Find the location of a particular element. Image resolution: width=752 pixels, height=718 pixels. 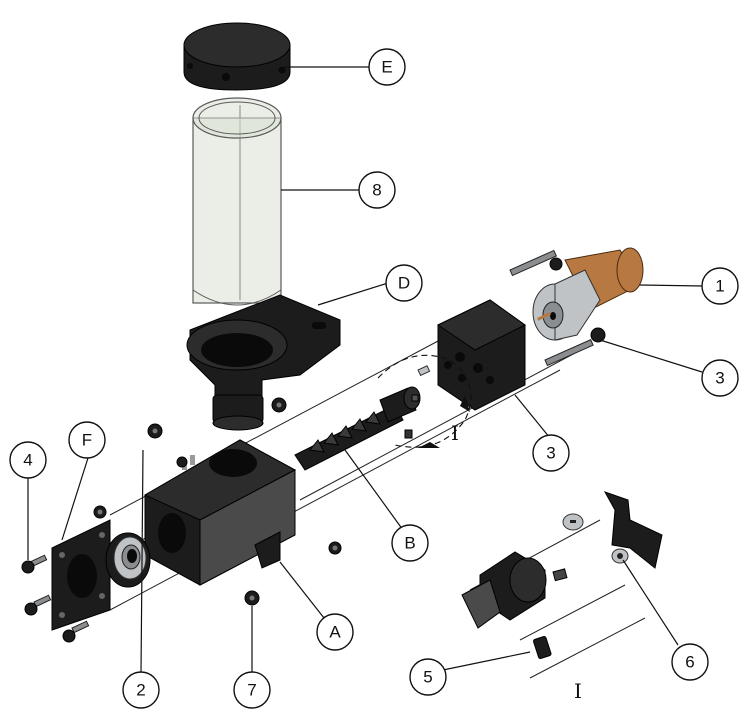

callout-e-label: E is located at coordinates (386, 67).